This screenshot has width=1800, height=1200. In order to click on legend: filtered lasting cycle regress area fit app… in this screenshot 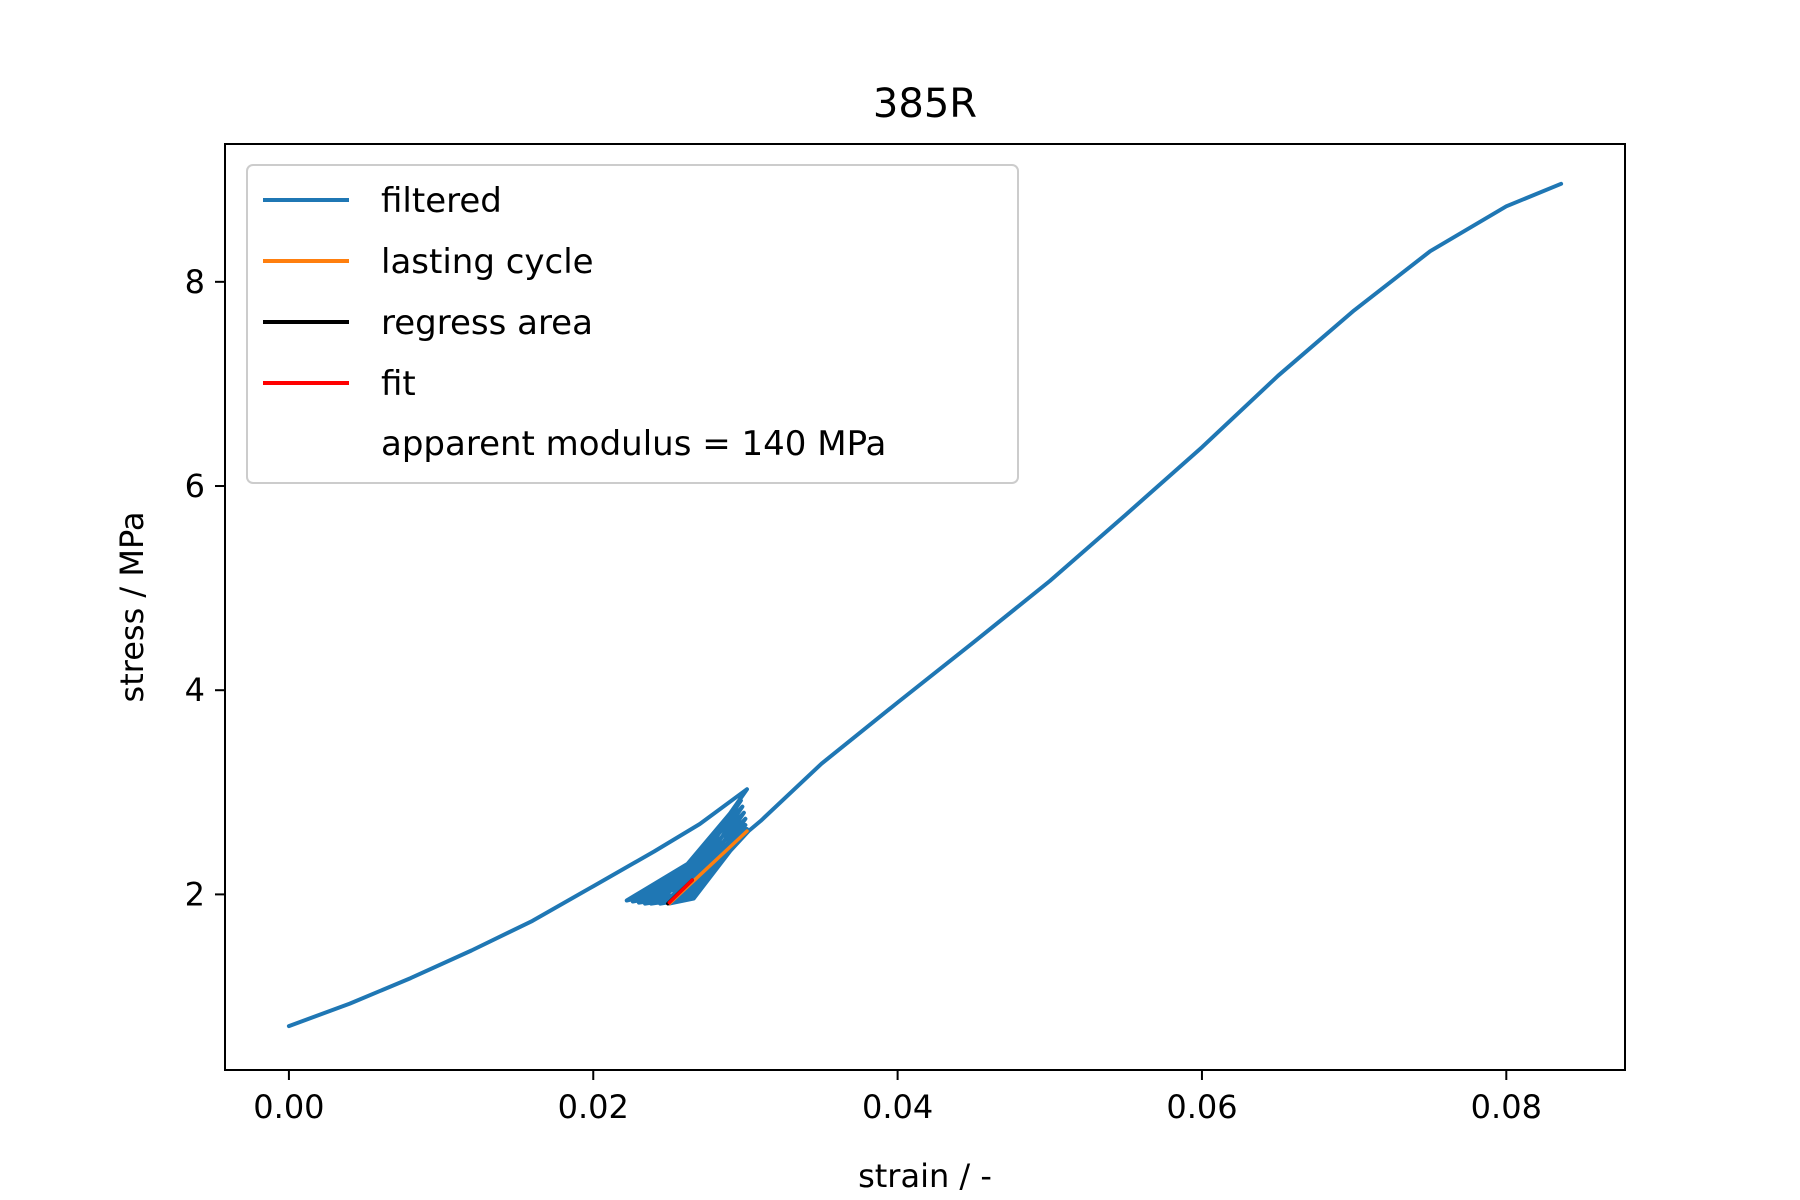, I will do `click(632, 324)`.